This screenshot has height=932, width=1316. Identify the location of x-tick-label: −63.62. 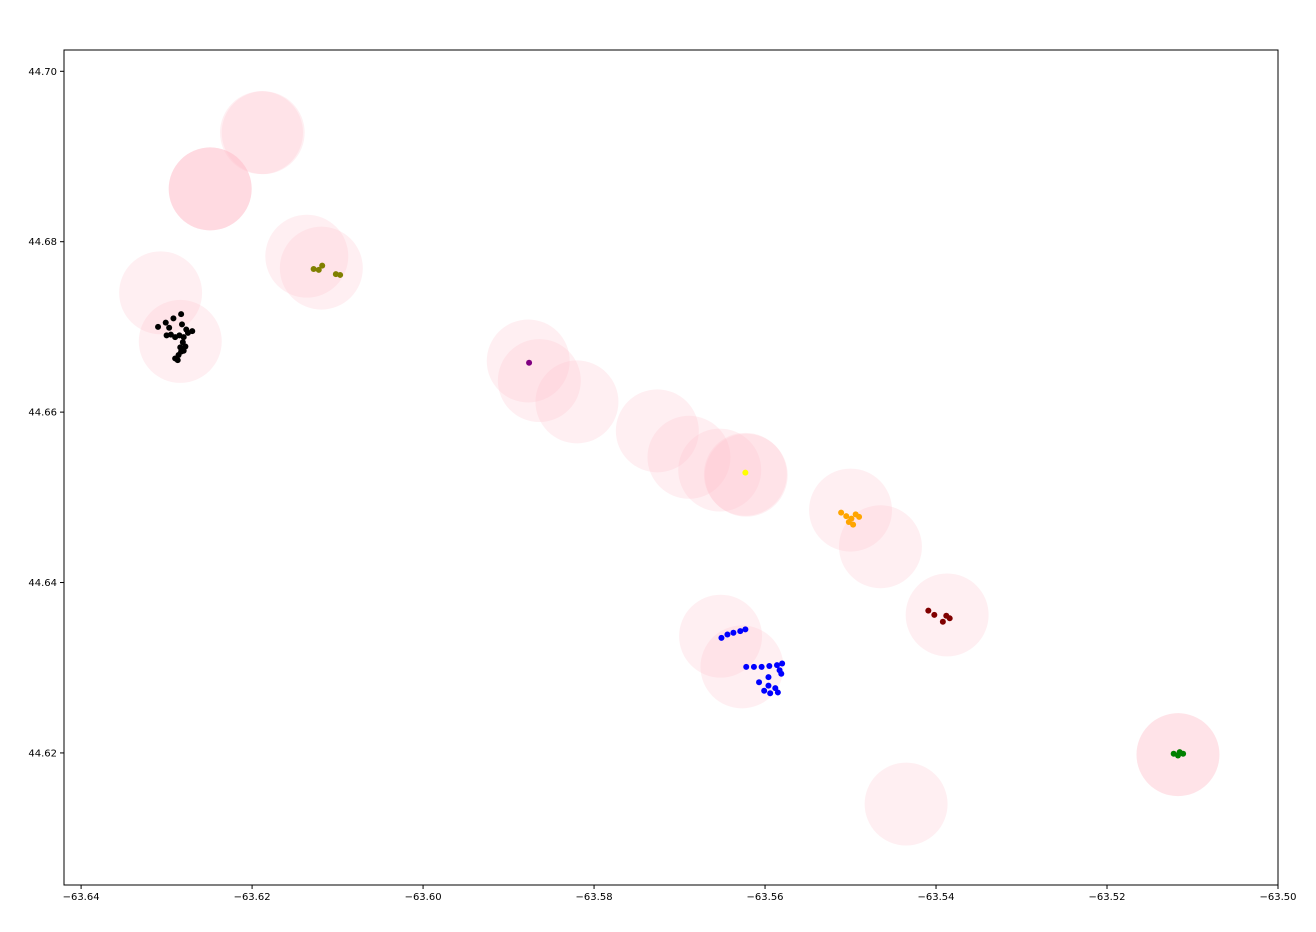
(252, 897).